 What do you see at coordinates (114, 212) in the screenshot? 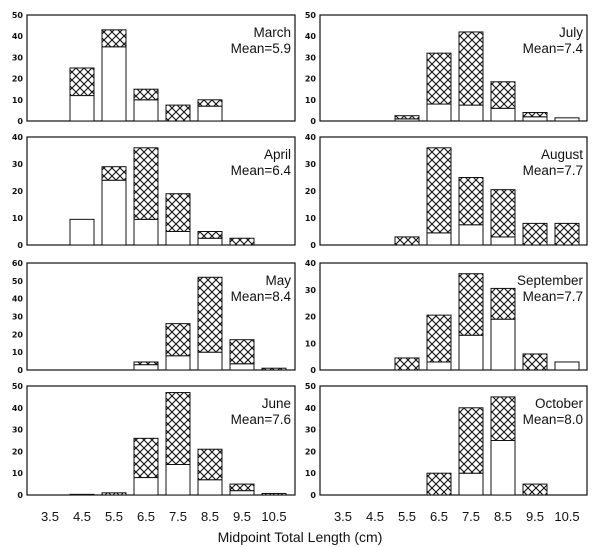
I see `bar-open-5.5` at bounding box center [114, 212].